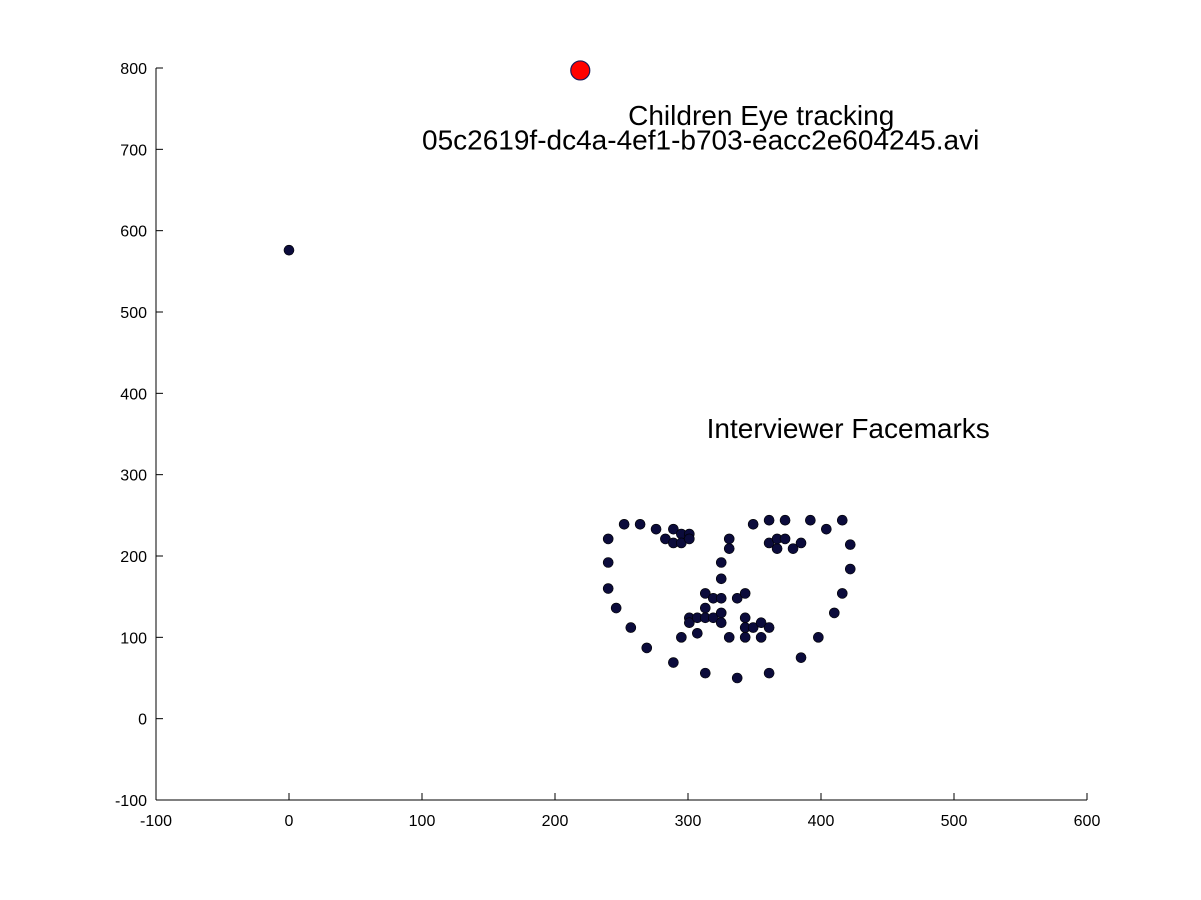 The height and width of the screenshot is (900, 1201). I want to click on y-tick-label: -100, so click(131, 801).